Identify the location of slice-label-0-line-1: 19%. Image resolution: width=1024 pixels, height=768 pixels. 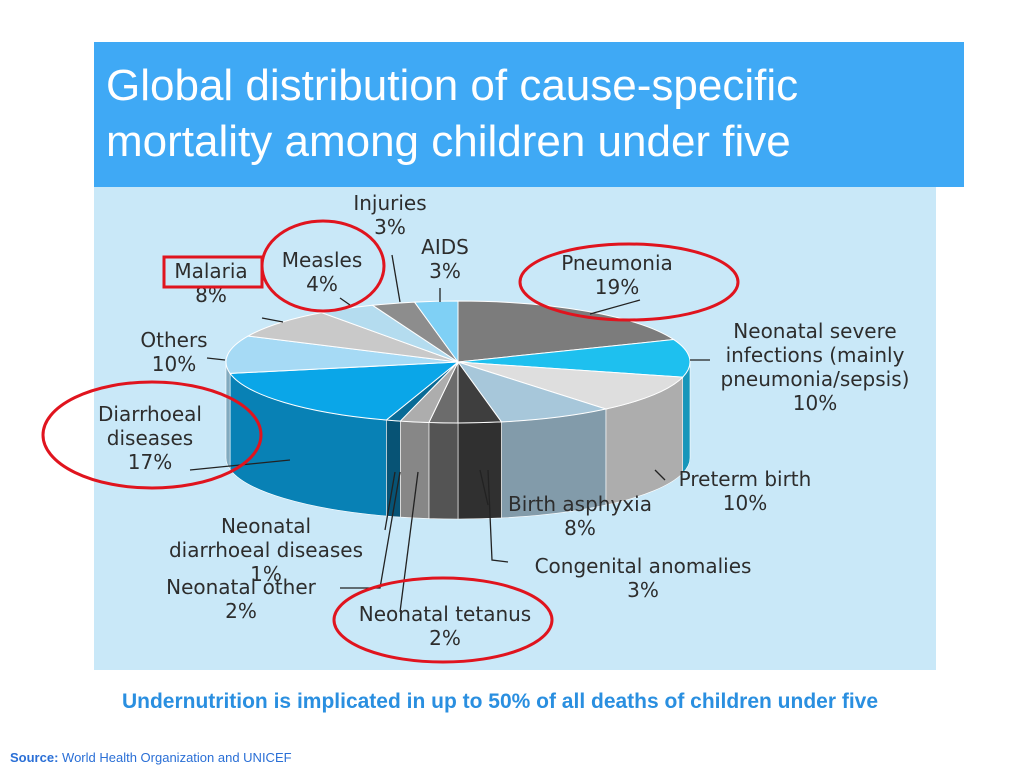
(617, 287).